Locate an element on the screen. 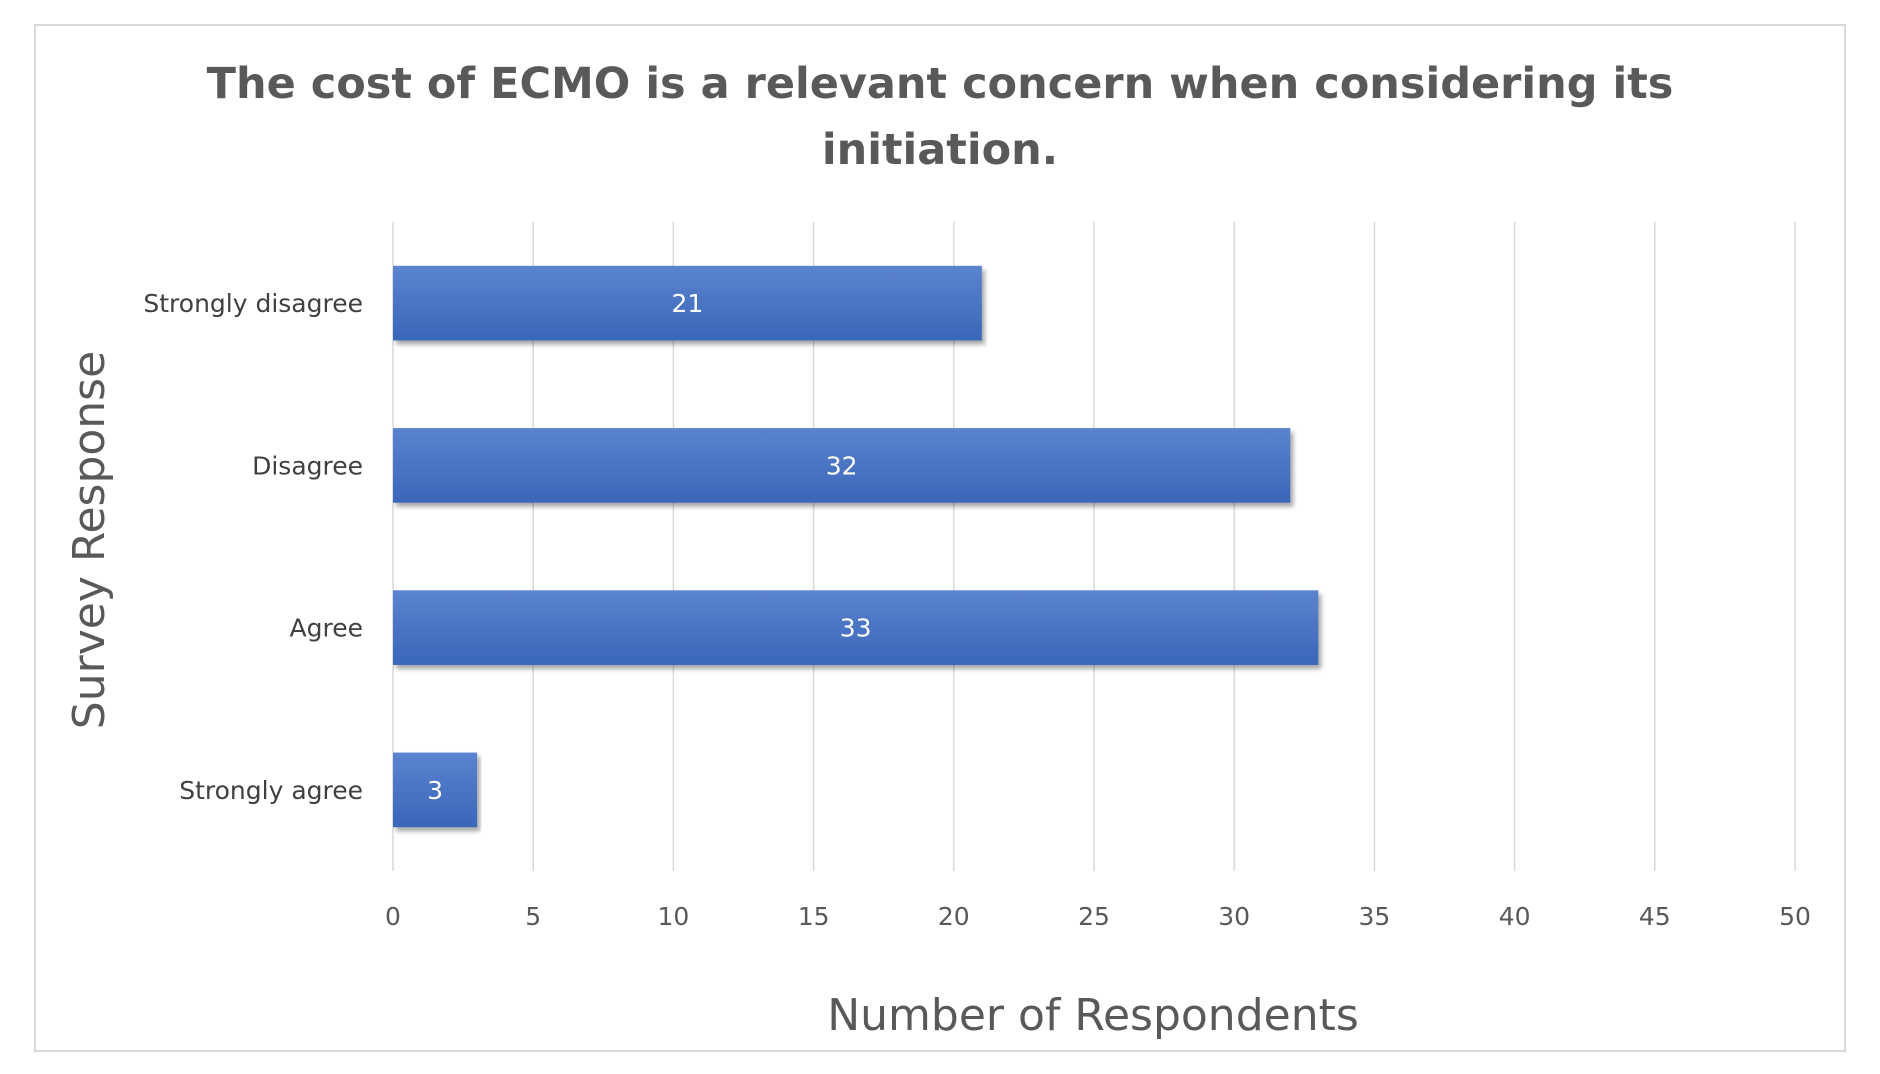 The image size is (1880, 1074). category-label: Agree is located at coordinates (326, 628).